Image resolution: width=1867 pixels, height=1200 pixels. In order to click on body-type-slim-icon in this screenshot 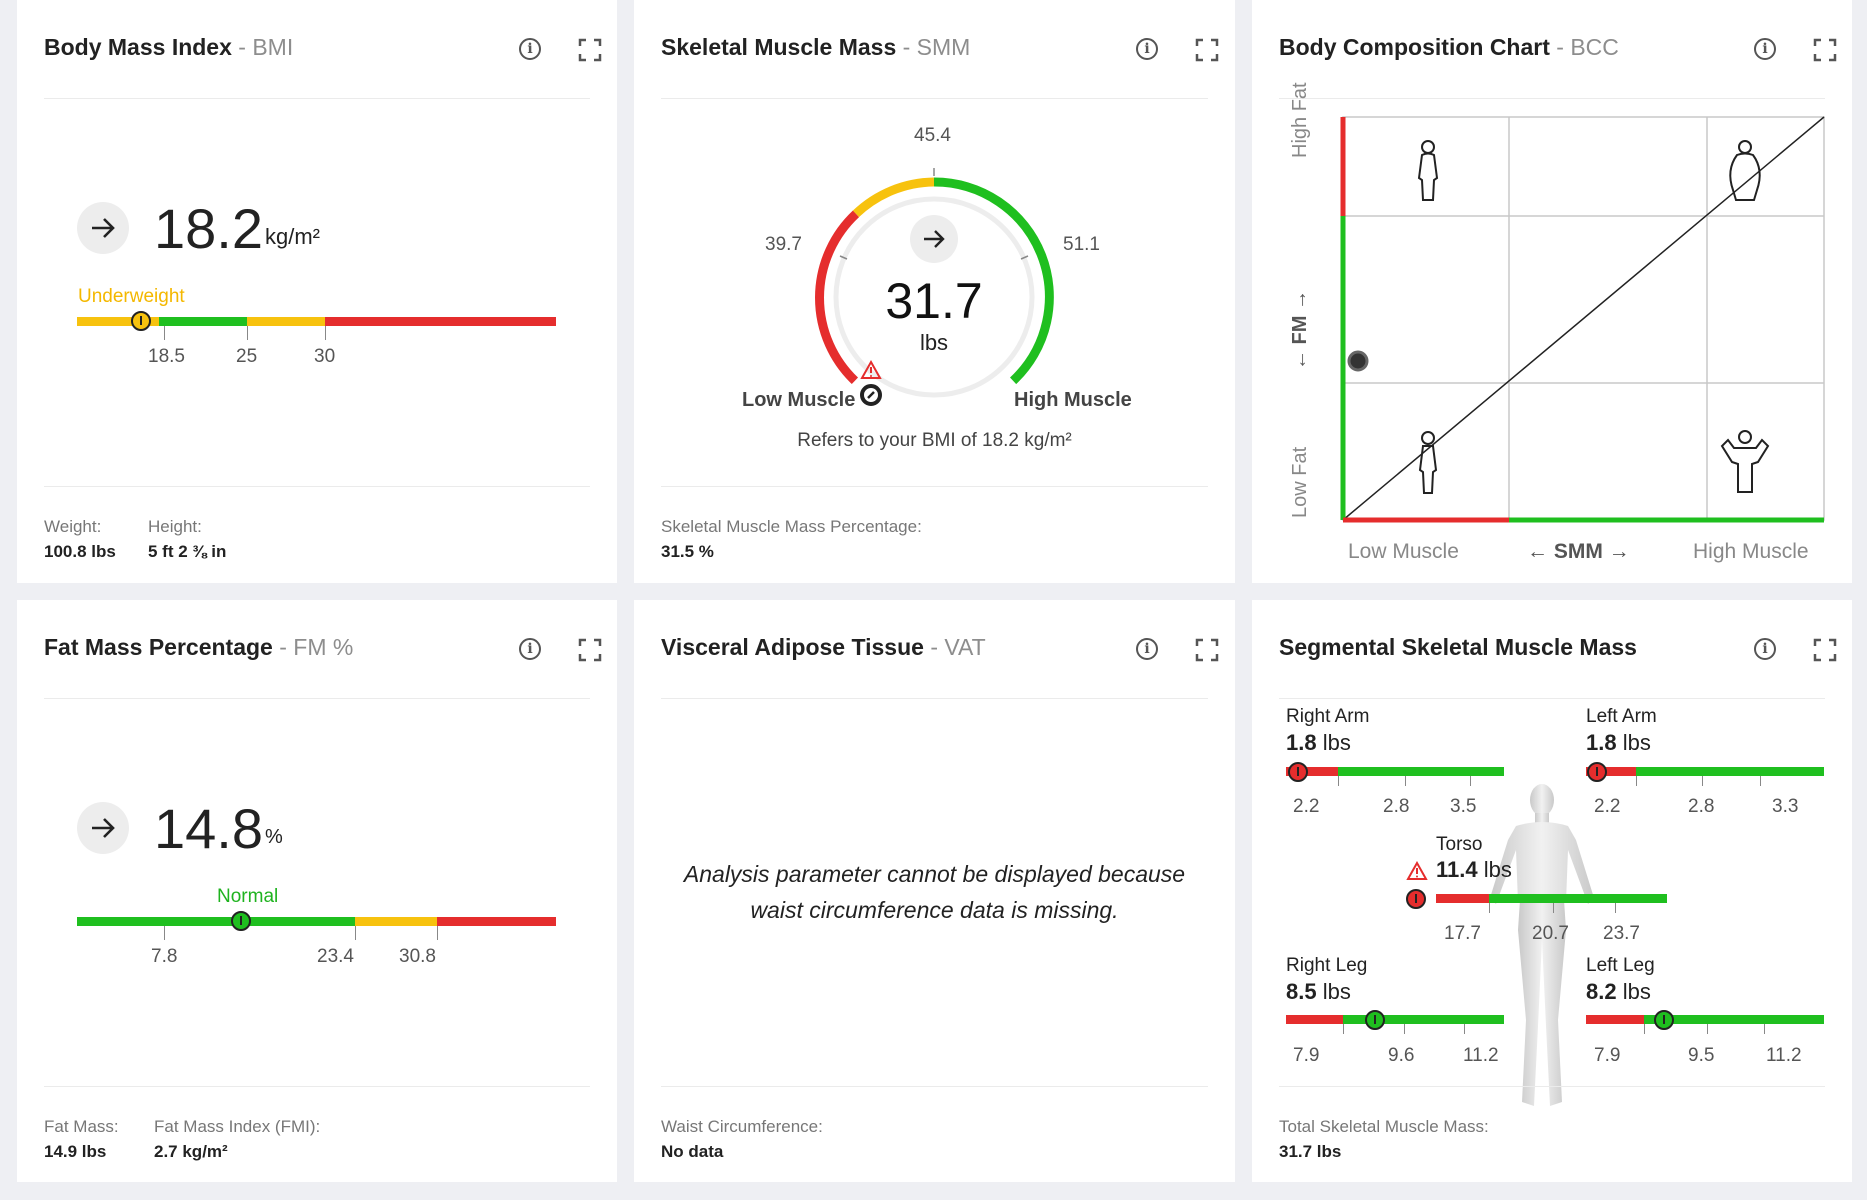, I will do `click(1428, 170)`.